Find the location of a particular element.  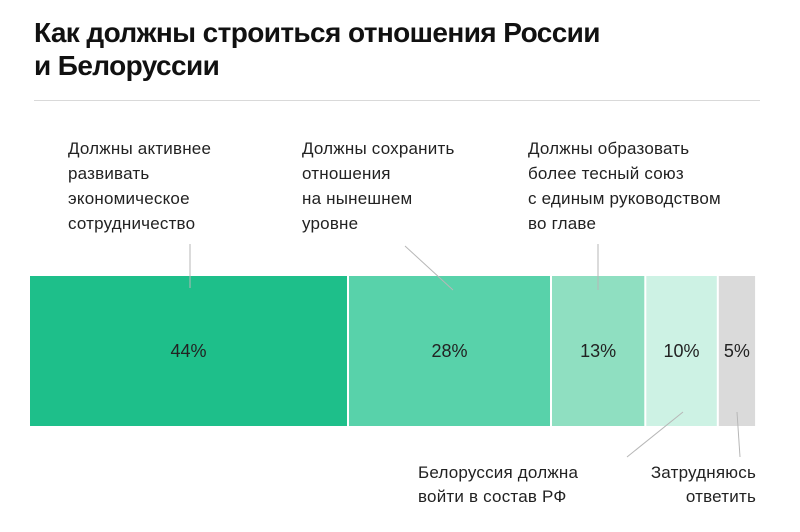

title-divider is located at coordinates (397, 100).